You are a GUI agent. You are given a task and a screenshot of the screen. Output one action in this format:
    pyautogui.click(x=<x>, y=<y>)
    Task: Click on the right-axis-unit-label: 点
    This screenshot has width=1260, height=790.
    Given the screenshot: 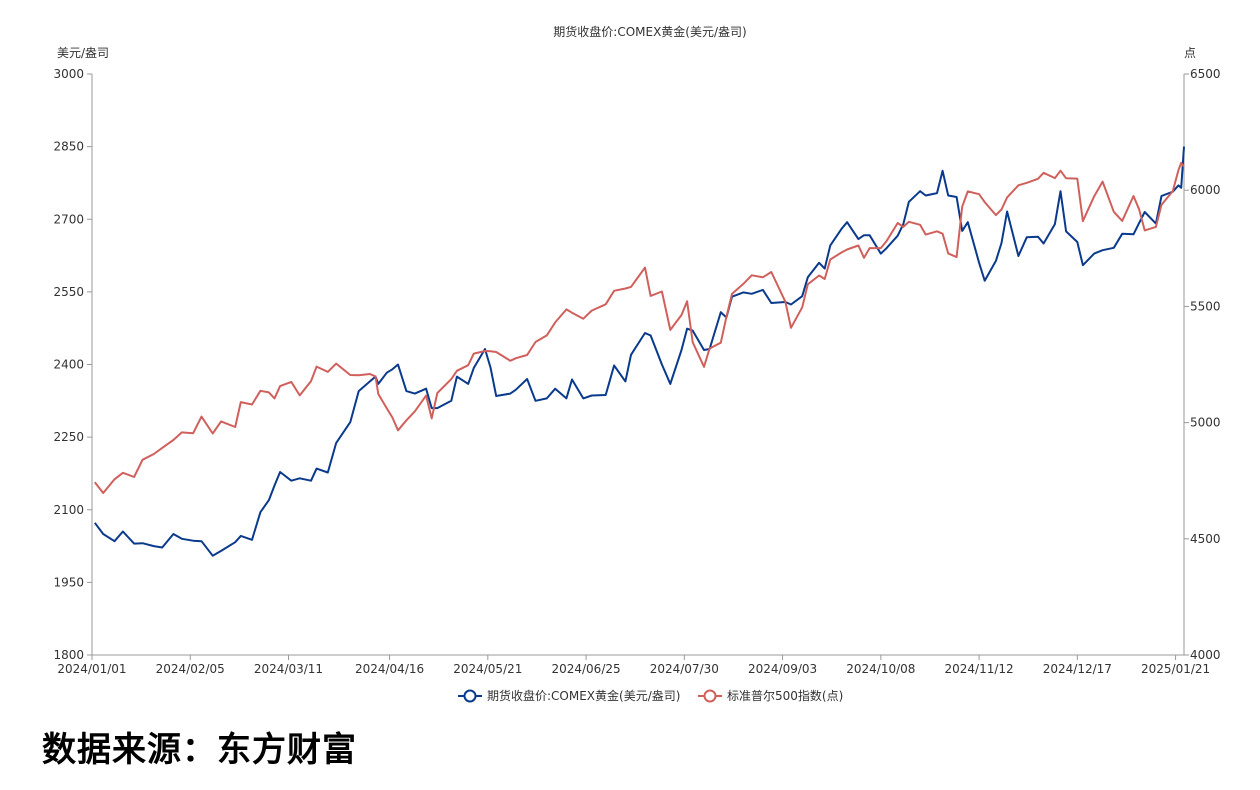 What is the action you would take?
    pyautogui.click(x=1190, y=53)
    